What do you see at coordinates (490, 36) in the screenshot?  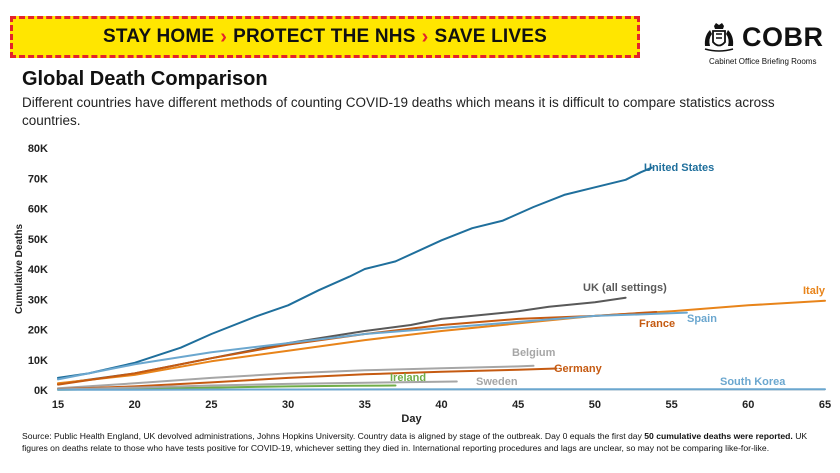 I see `slogan-save-lives: SAVE LIVES` at bounding box center [490, 36].